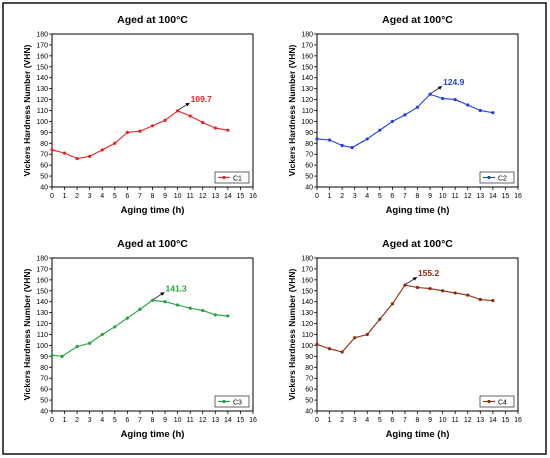 The width and height of the screenshot is (550, 458). Describe the element at coordinates (414, 279) in the screenshot. I see `annotation-arrowhead` at that location.